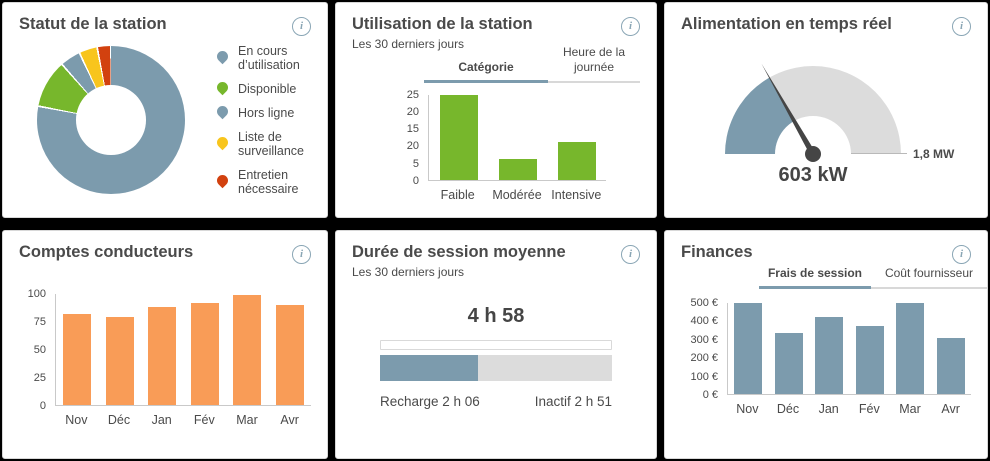  I want to click on bar-segment, so click(545, 367).